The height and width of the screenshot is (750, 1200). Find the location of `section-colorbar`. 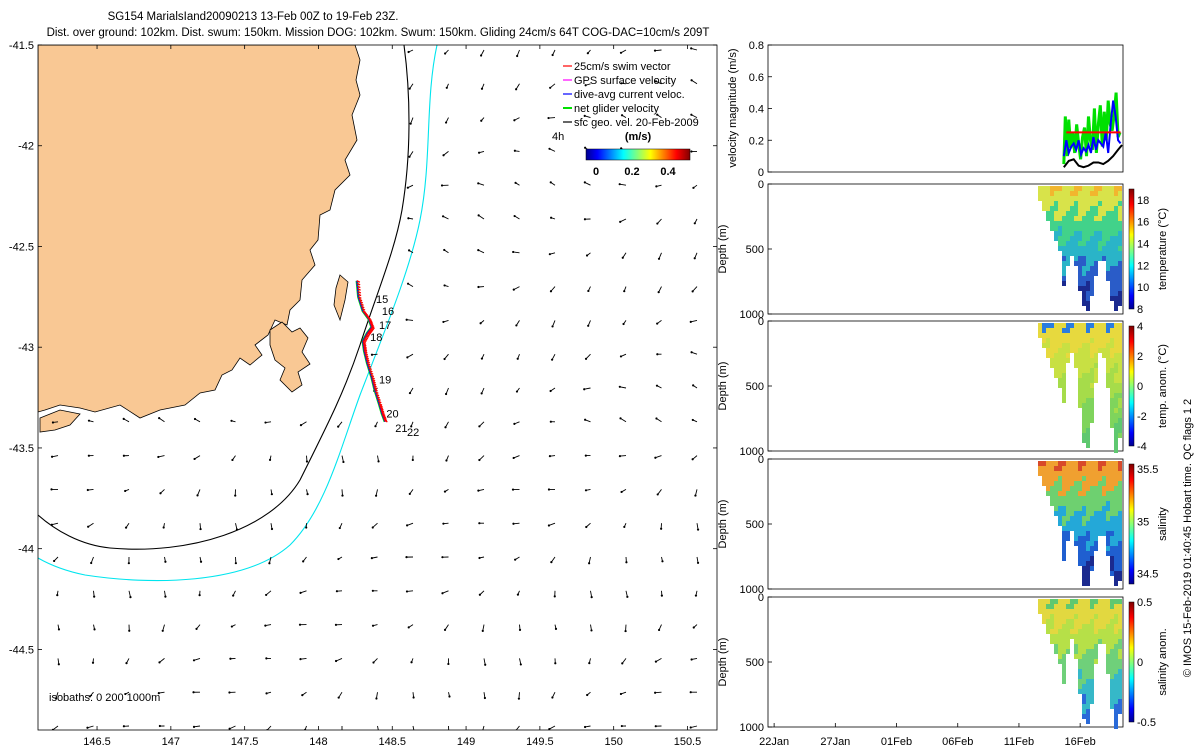

section-colorbar is located at coordinates (1131, 662).